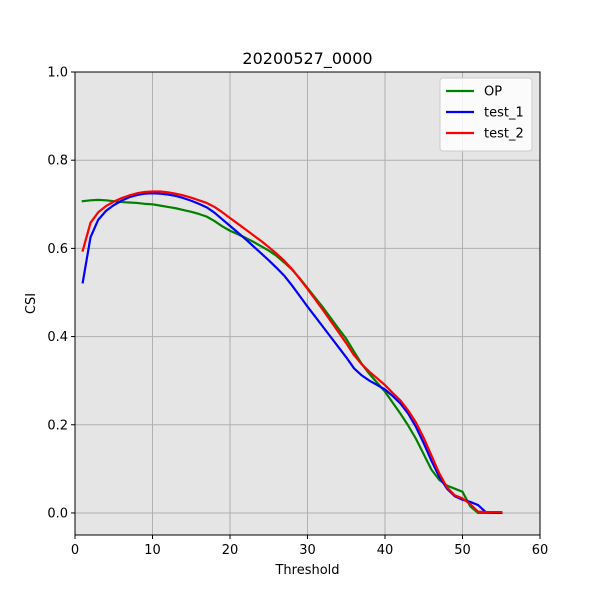 The image size is (600, 600). I want to click on x-tick-label: 10, so click(152, 550).